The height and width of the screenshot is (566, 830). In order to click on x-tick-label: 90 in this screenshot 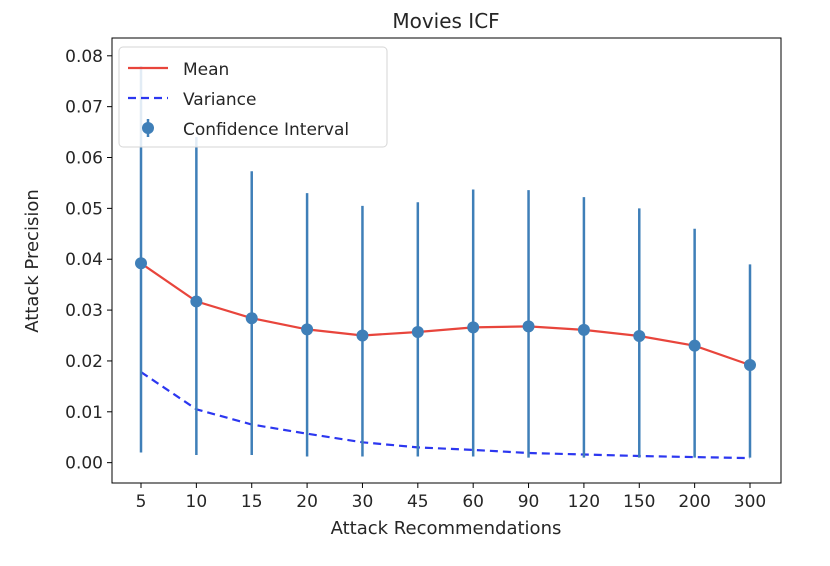, I will do `click(529, 502)`.